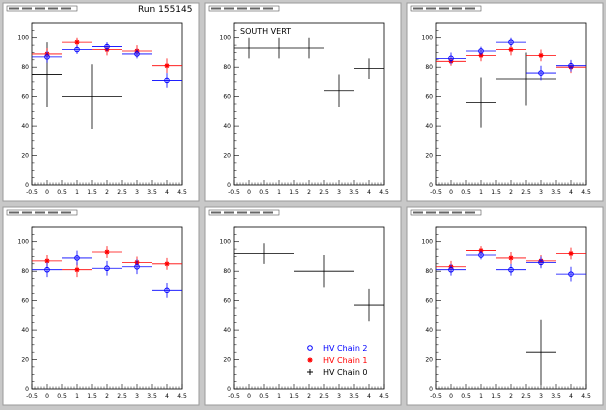 This screenshot has width=606, height=410. Describe the element at coordinates (310, 360) in the screenshot. I see `legend-marker` at that location.